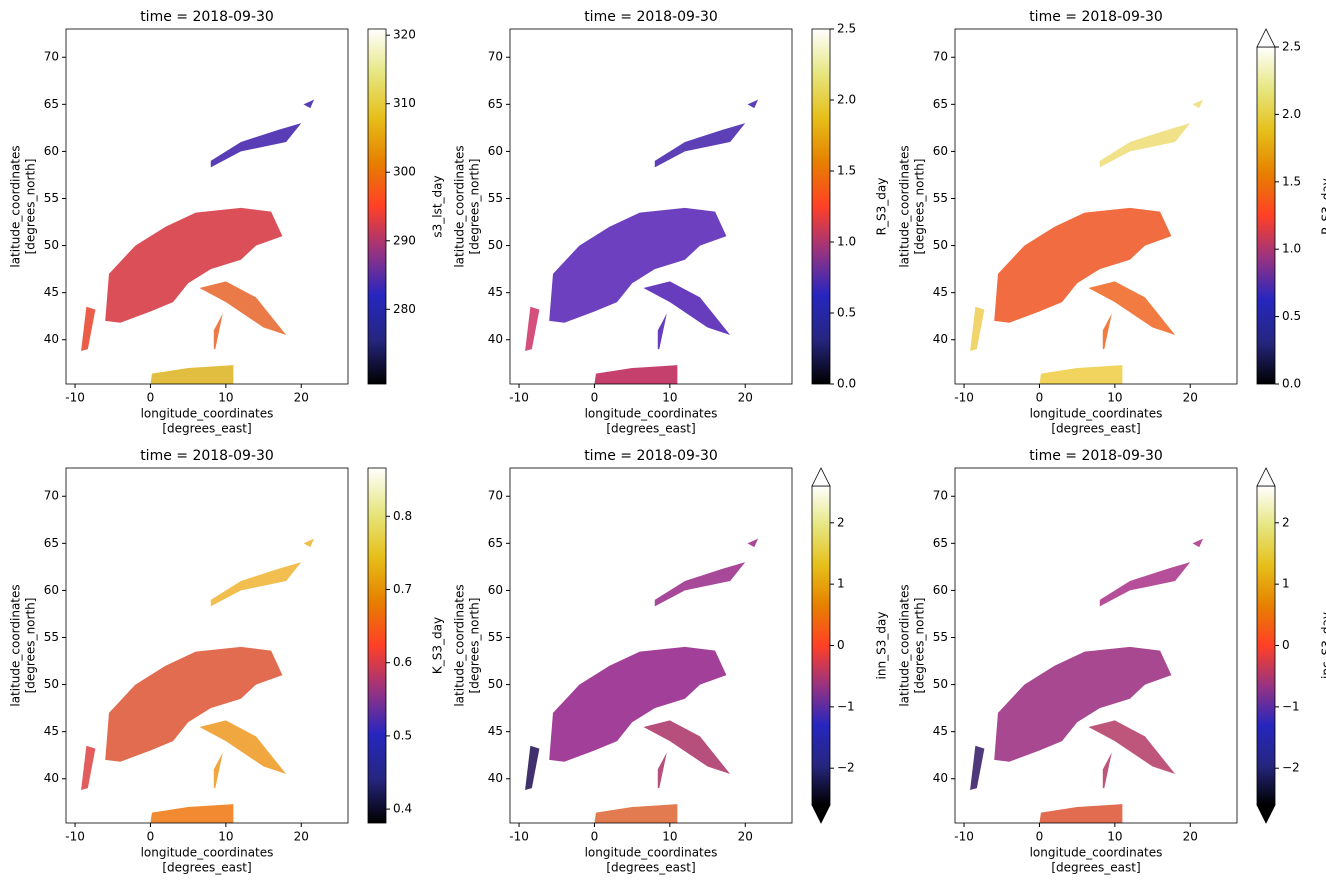  What do you see at coordinates (51, 104) in the screenshot?
I see `y-tick-label: 65` at bounding box center [51, 104].